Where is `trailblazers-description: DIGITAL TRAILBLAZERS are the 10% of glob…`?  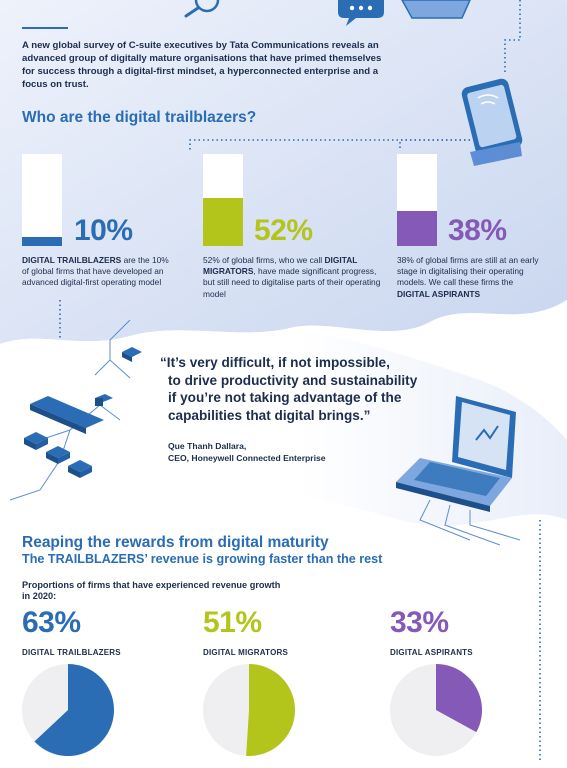 trailblazers-description: DIGITAL TRAILBLAZERS are the 10% of glob… is located at coordinates (95, 271).